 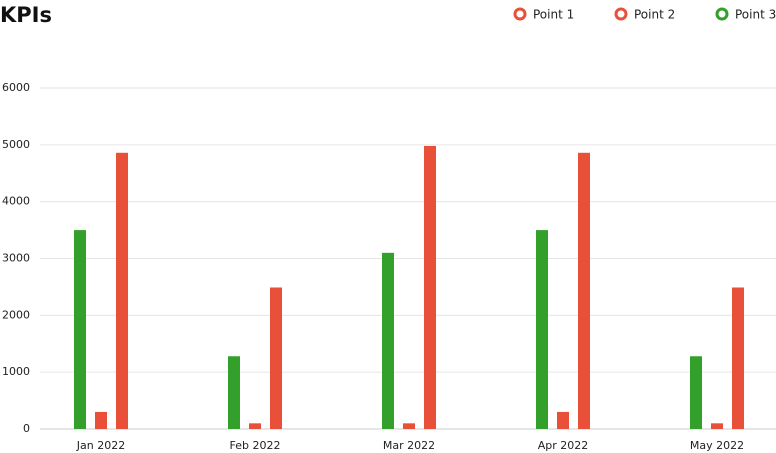 I want to click on y-tick-label: 4000, so click(x=16, y=201).